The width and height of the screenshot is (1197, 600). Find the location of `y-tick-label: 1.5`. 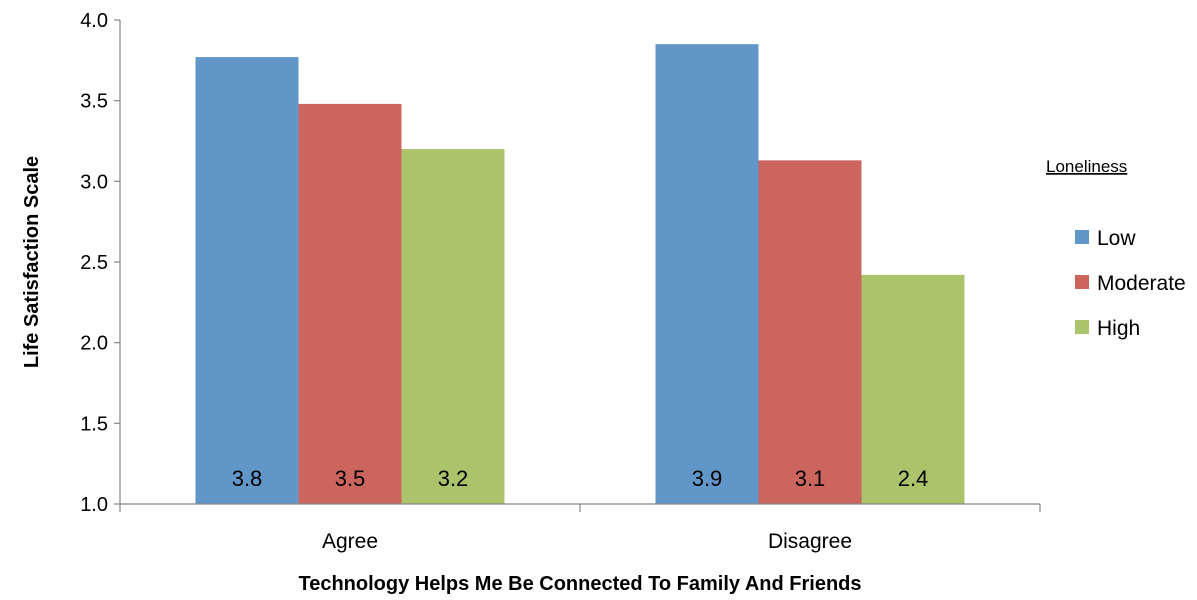

y-tick-label: 1.5 is located at coordinates (94, 424).